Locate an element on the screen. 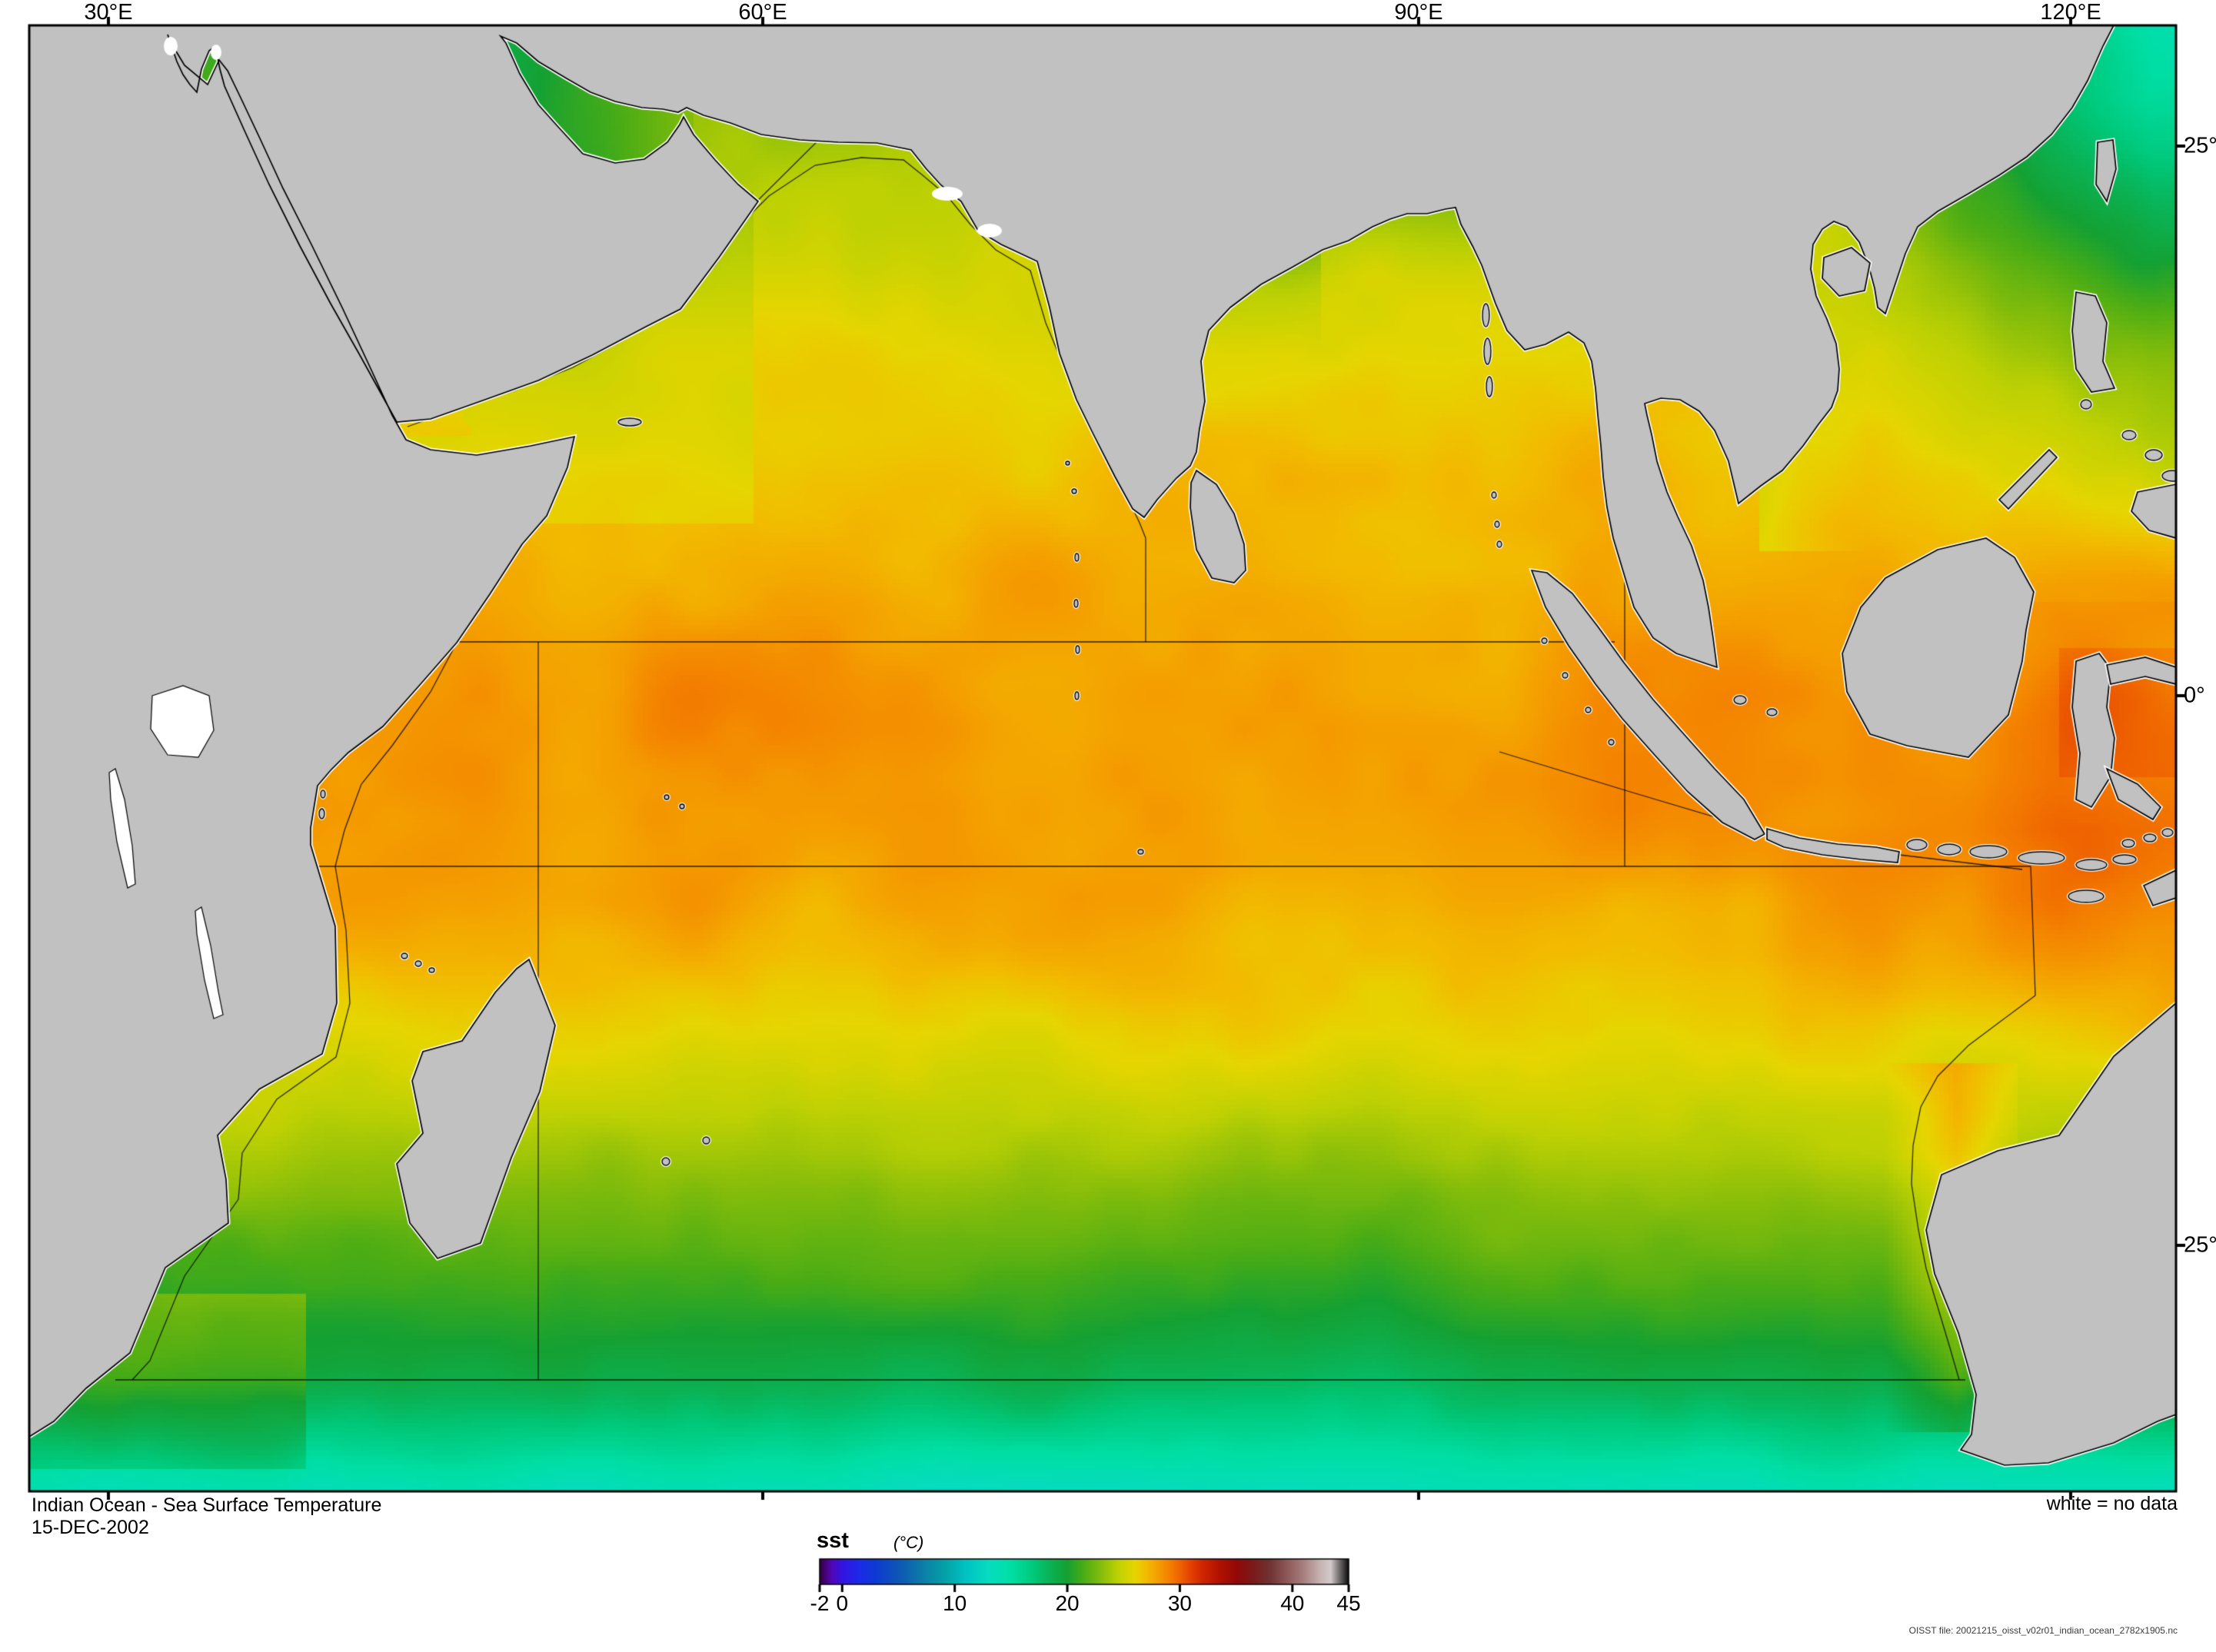  colorbar-tick-label: 40 is located at coordinates (1292, 1603).